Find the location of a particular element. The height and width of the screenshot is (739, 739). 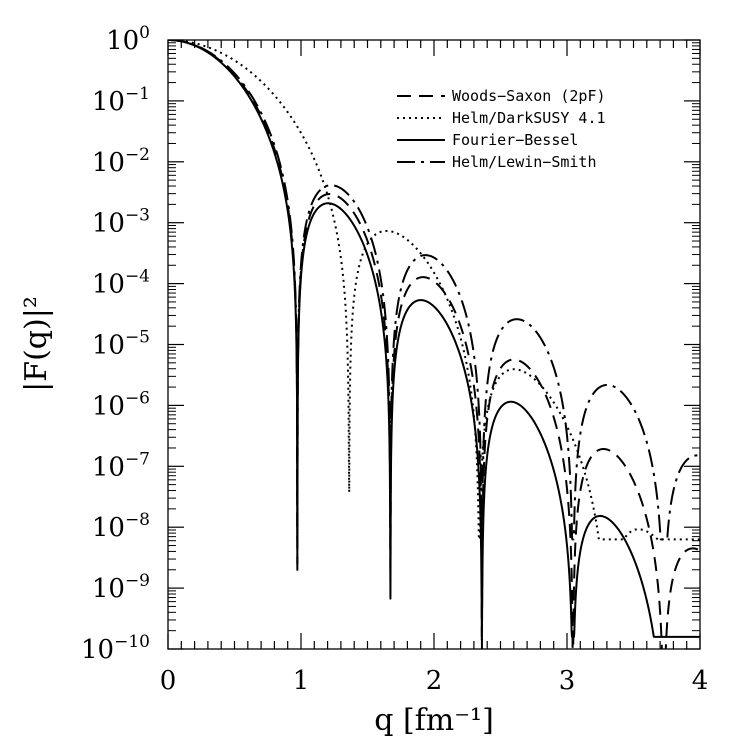

x-tick-labels: 0 1 2 3 4 is located at coordinates (434, 681).